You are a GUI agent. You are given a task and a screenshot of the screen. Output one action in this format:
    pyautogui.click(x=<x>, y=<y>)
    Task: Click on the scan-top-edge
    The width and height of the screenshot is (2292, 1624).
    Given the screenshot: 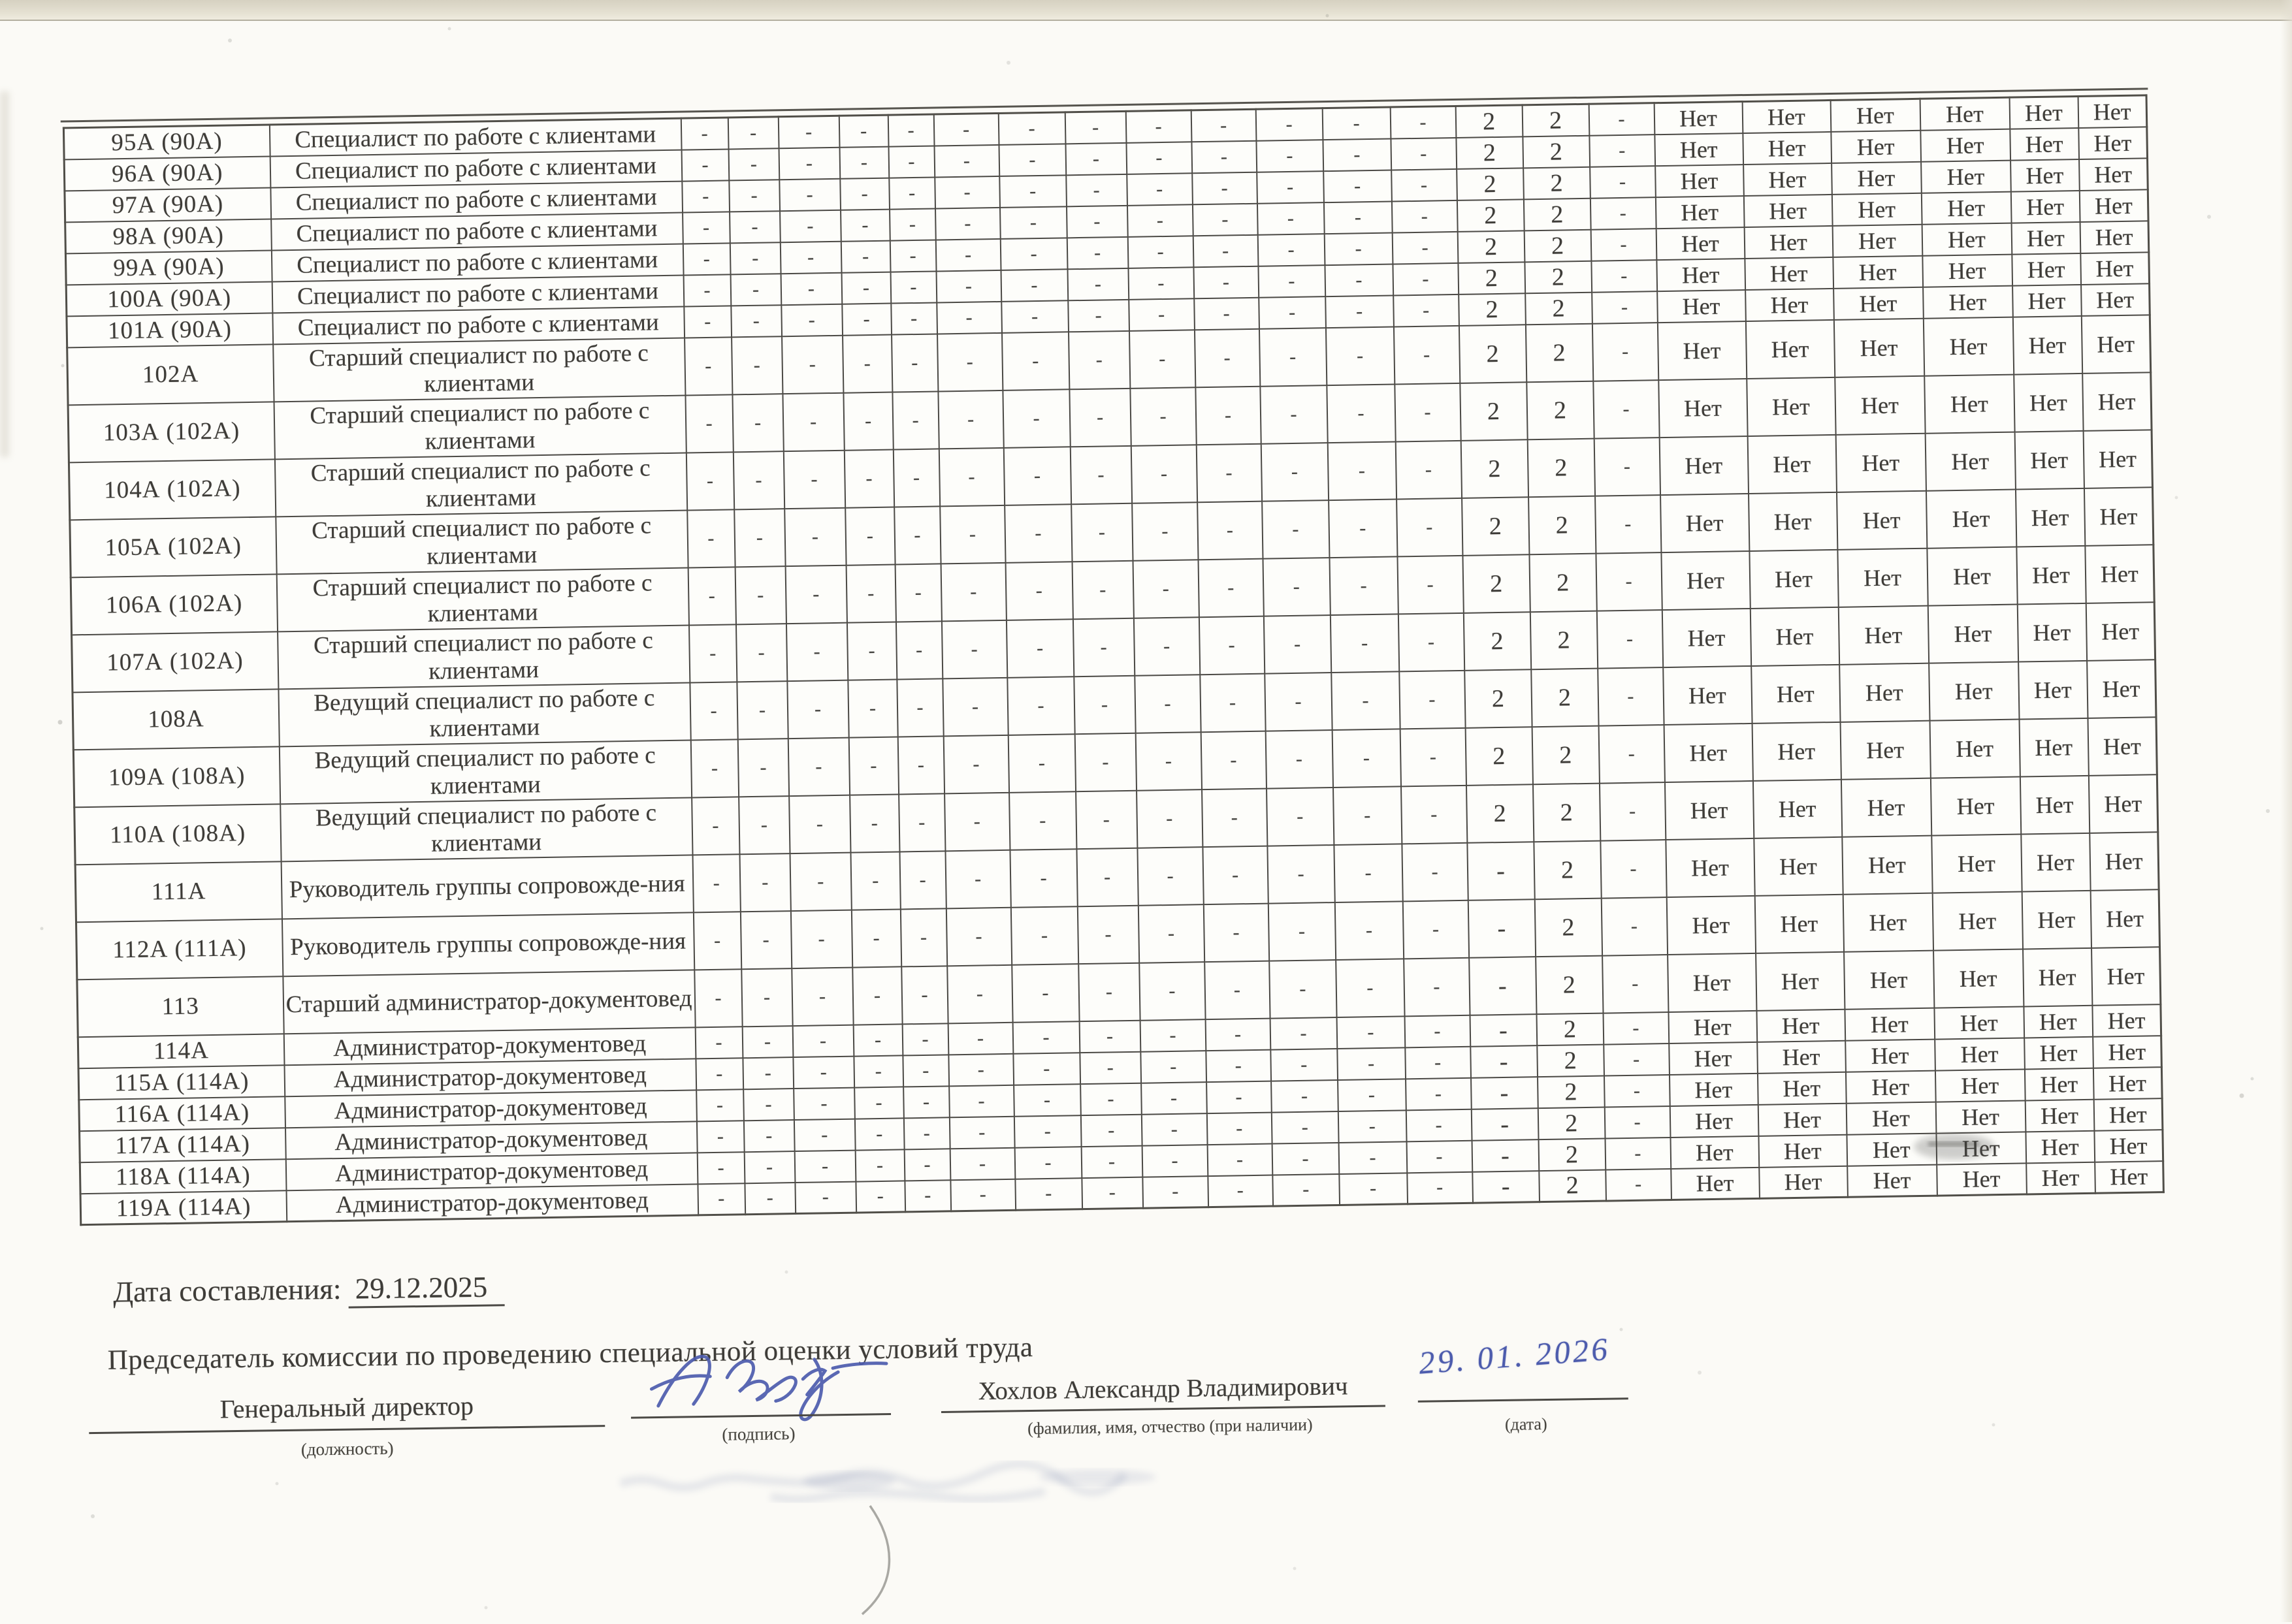 What is the action you would take?
    pyautogui.click(x=1146, y=10)
    